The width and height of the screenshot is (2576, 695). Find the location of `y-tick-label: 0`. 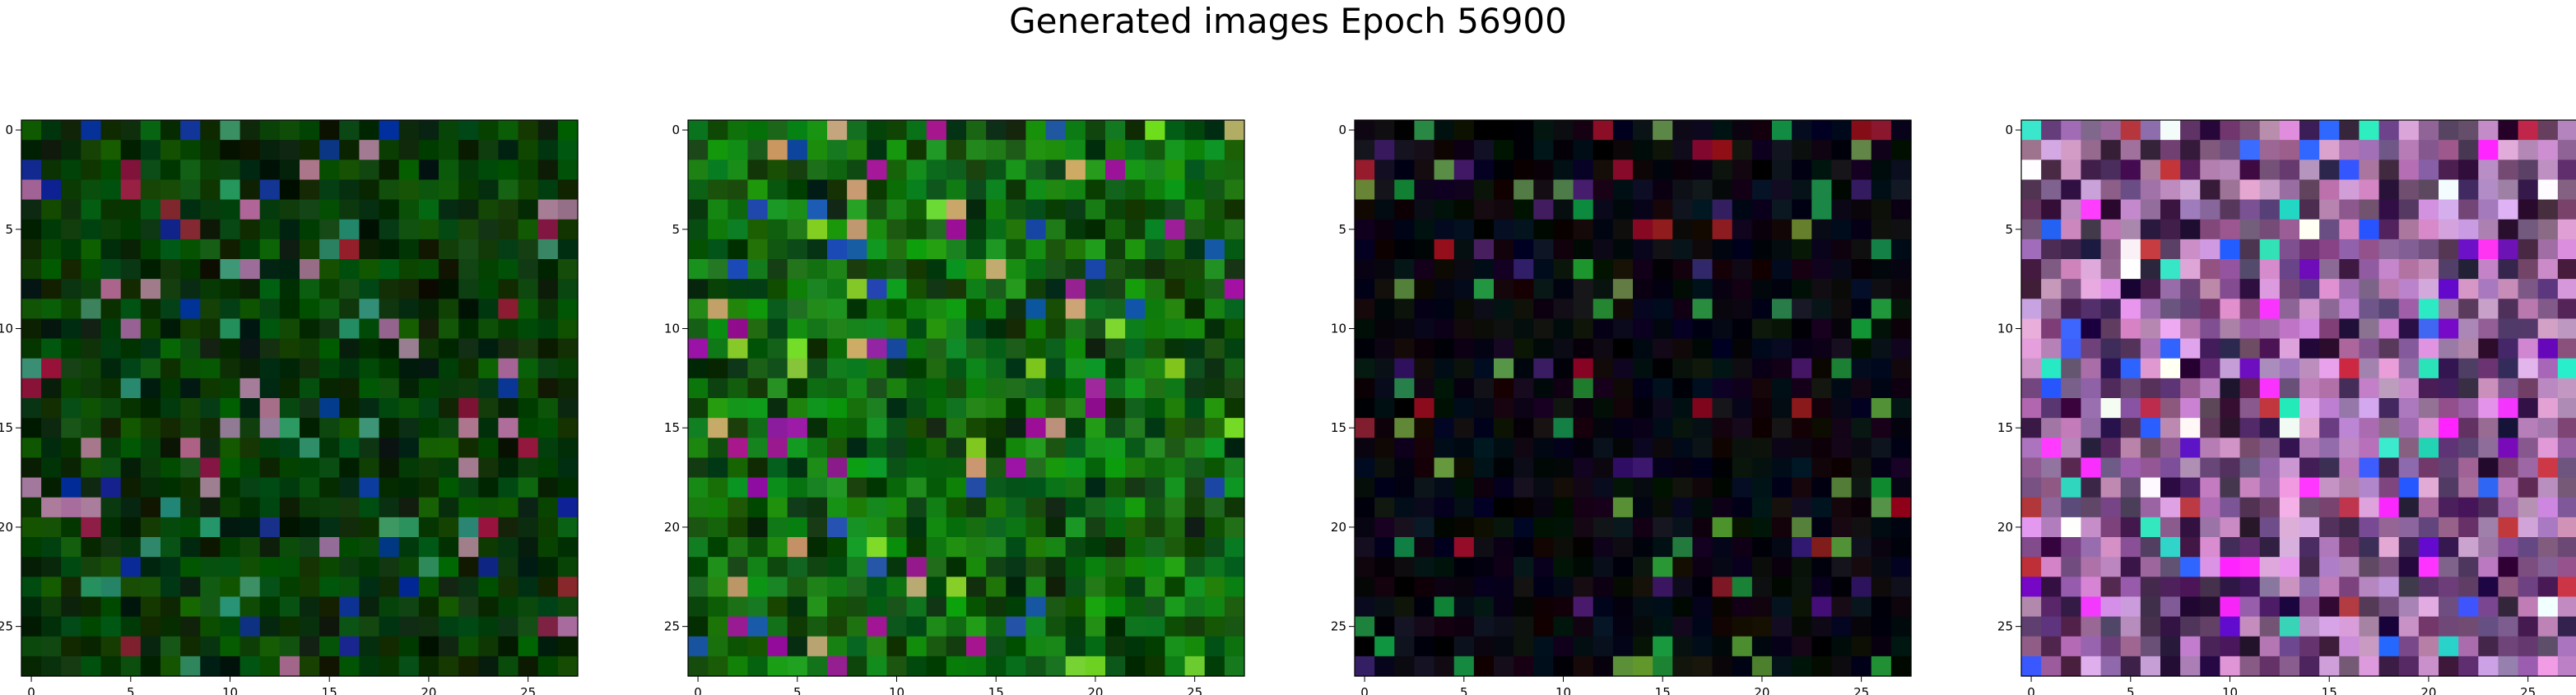

y-tick-label: 0 is located at coordinates (9, 130).